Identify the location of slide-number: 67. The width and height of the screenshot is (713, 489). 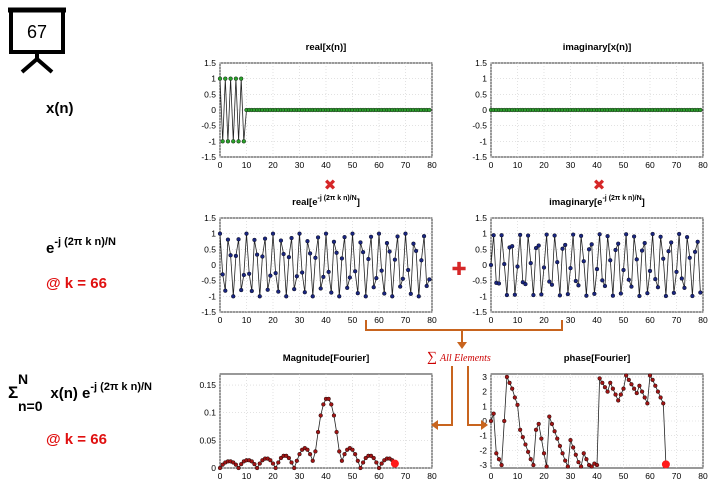
(37, 32).